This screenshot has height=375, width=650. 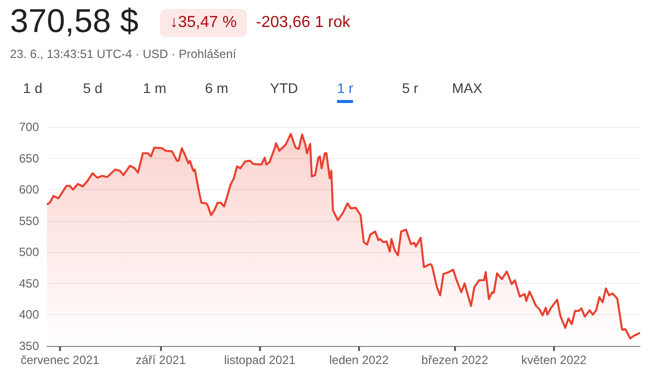 I want to click on x-tick-label: březen 2022, so click(x=454, y=360).